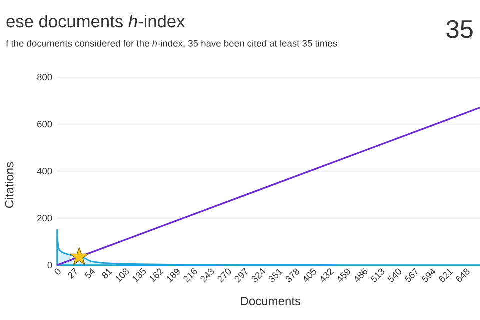  I want to click on x-tick-label: 243, so click(207, 275).